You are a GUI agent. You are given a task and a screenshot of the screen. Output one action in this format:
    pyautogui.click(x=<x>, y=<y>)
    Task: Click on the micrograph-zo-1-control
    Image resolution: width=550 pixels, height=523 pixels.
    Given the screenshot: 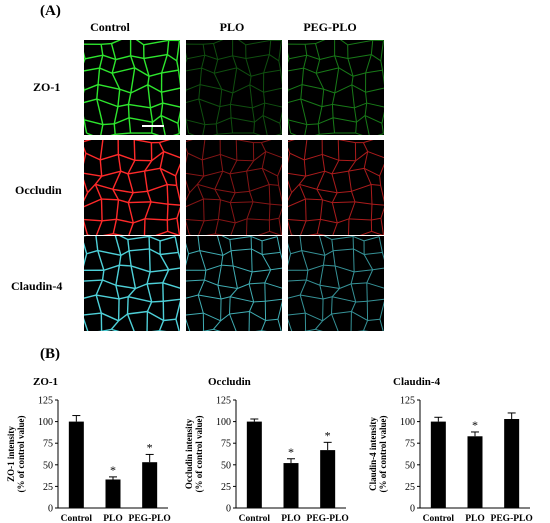 What is the action you would take?
    pyautogui.click(x=132, y=87)
    